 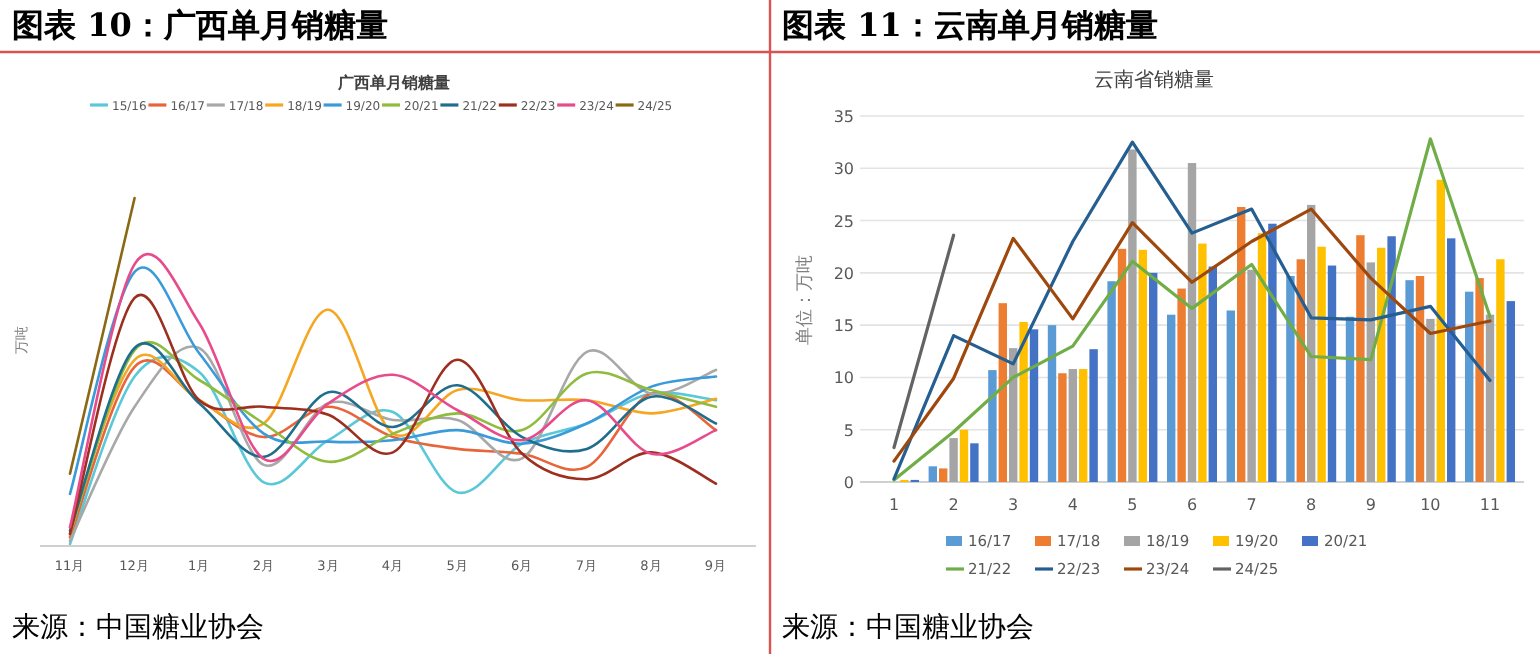 What do you see at coordinates (843, 221) in the screenshot?
I see `y-tick-label: 25` at bounding box center [843, 221].